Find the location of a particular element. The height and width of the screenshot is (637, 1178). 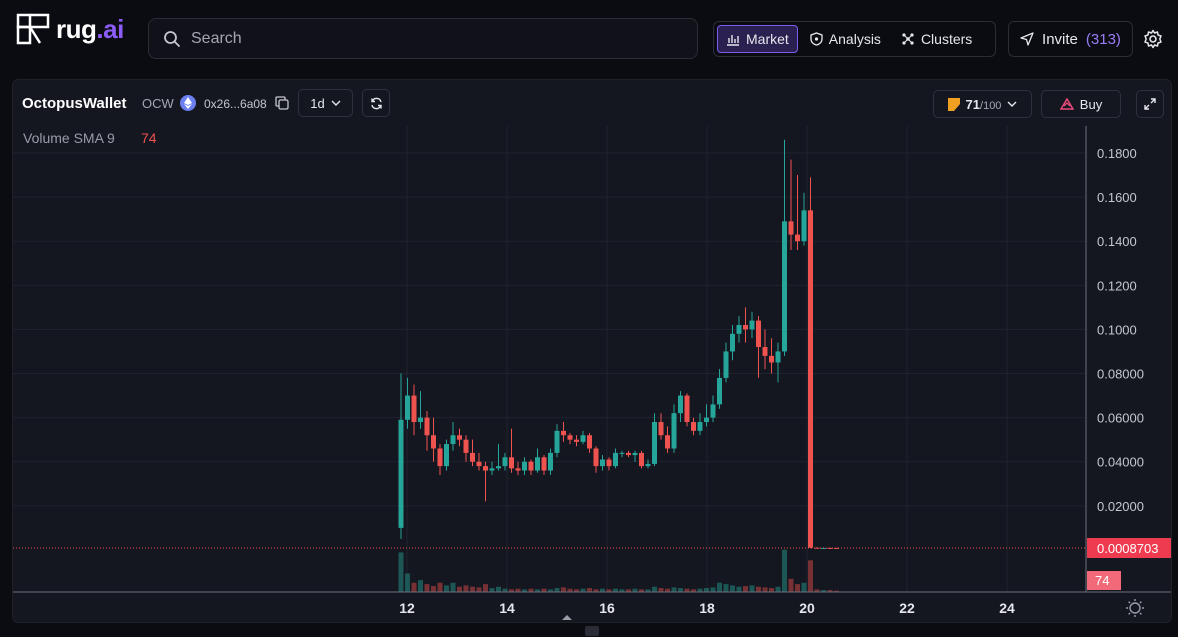

score-select: 71/100 is located at coordinates (982, 104).